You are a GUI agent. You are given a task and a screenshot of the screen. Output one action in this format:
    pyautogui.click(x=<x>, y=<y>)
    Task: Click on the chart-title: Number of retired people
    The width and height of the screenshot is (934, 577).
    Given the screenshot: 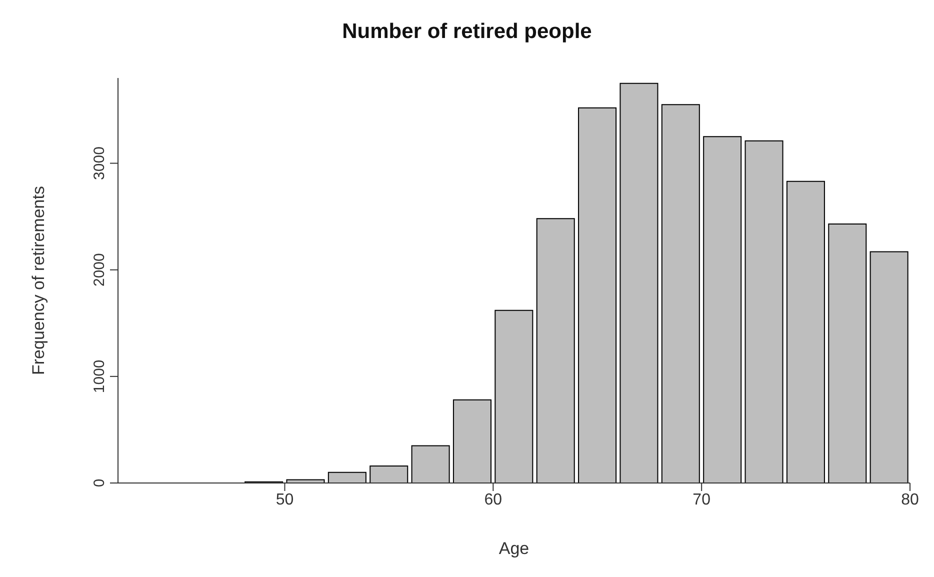 What is the action you would take?
    pyautogui.click(x=467, y=32)
    